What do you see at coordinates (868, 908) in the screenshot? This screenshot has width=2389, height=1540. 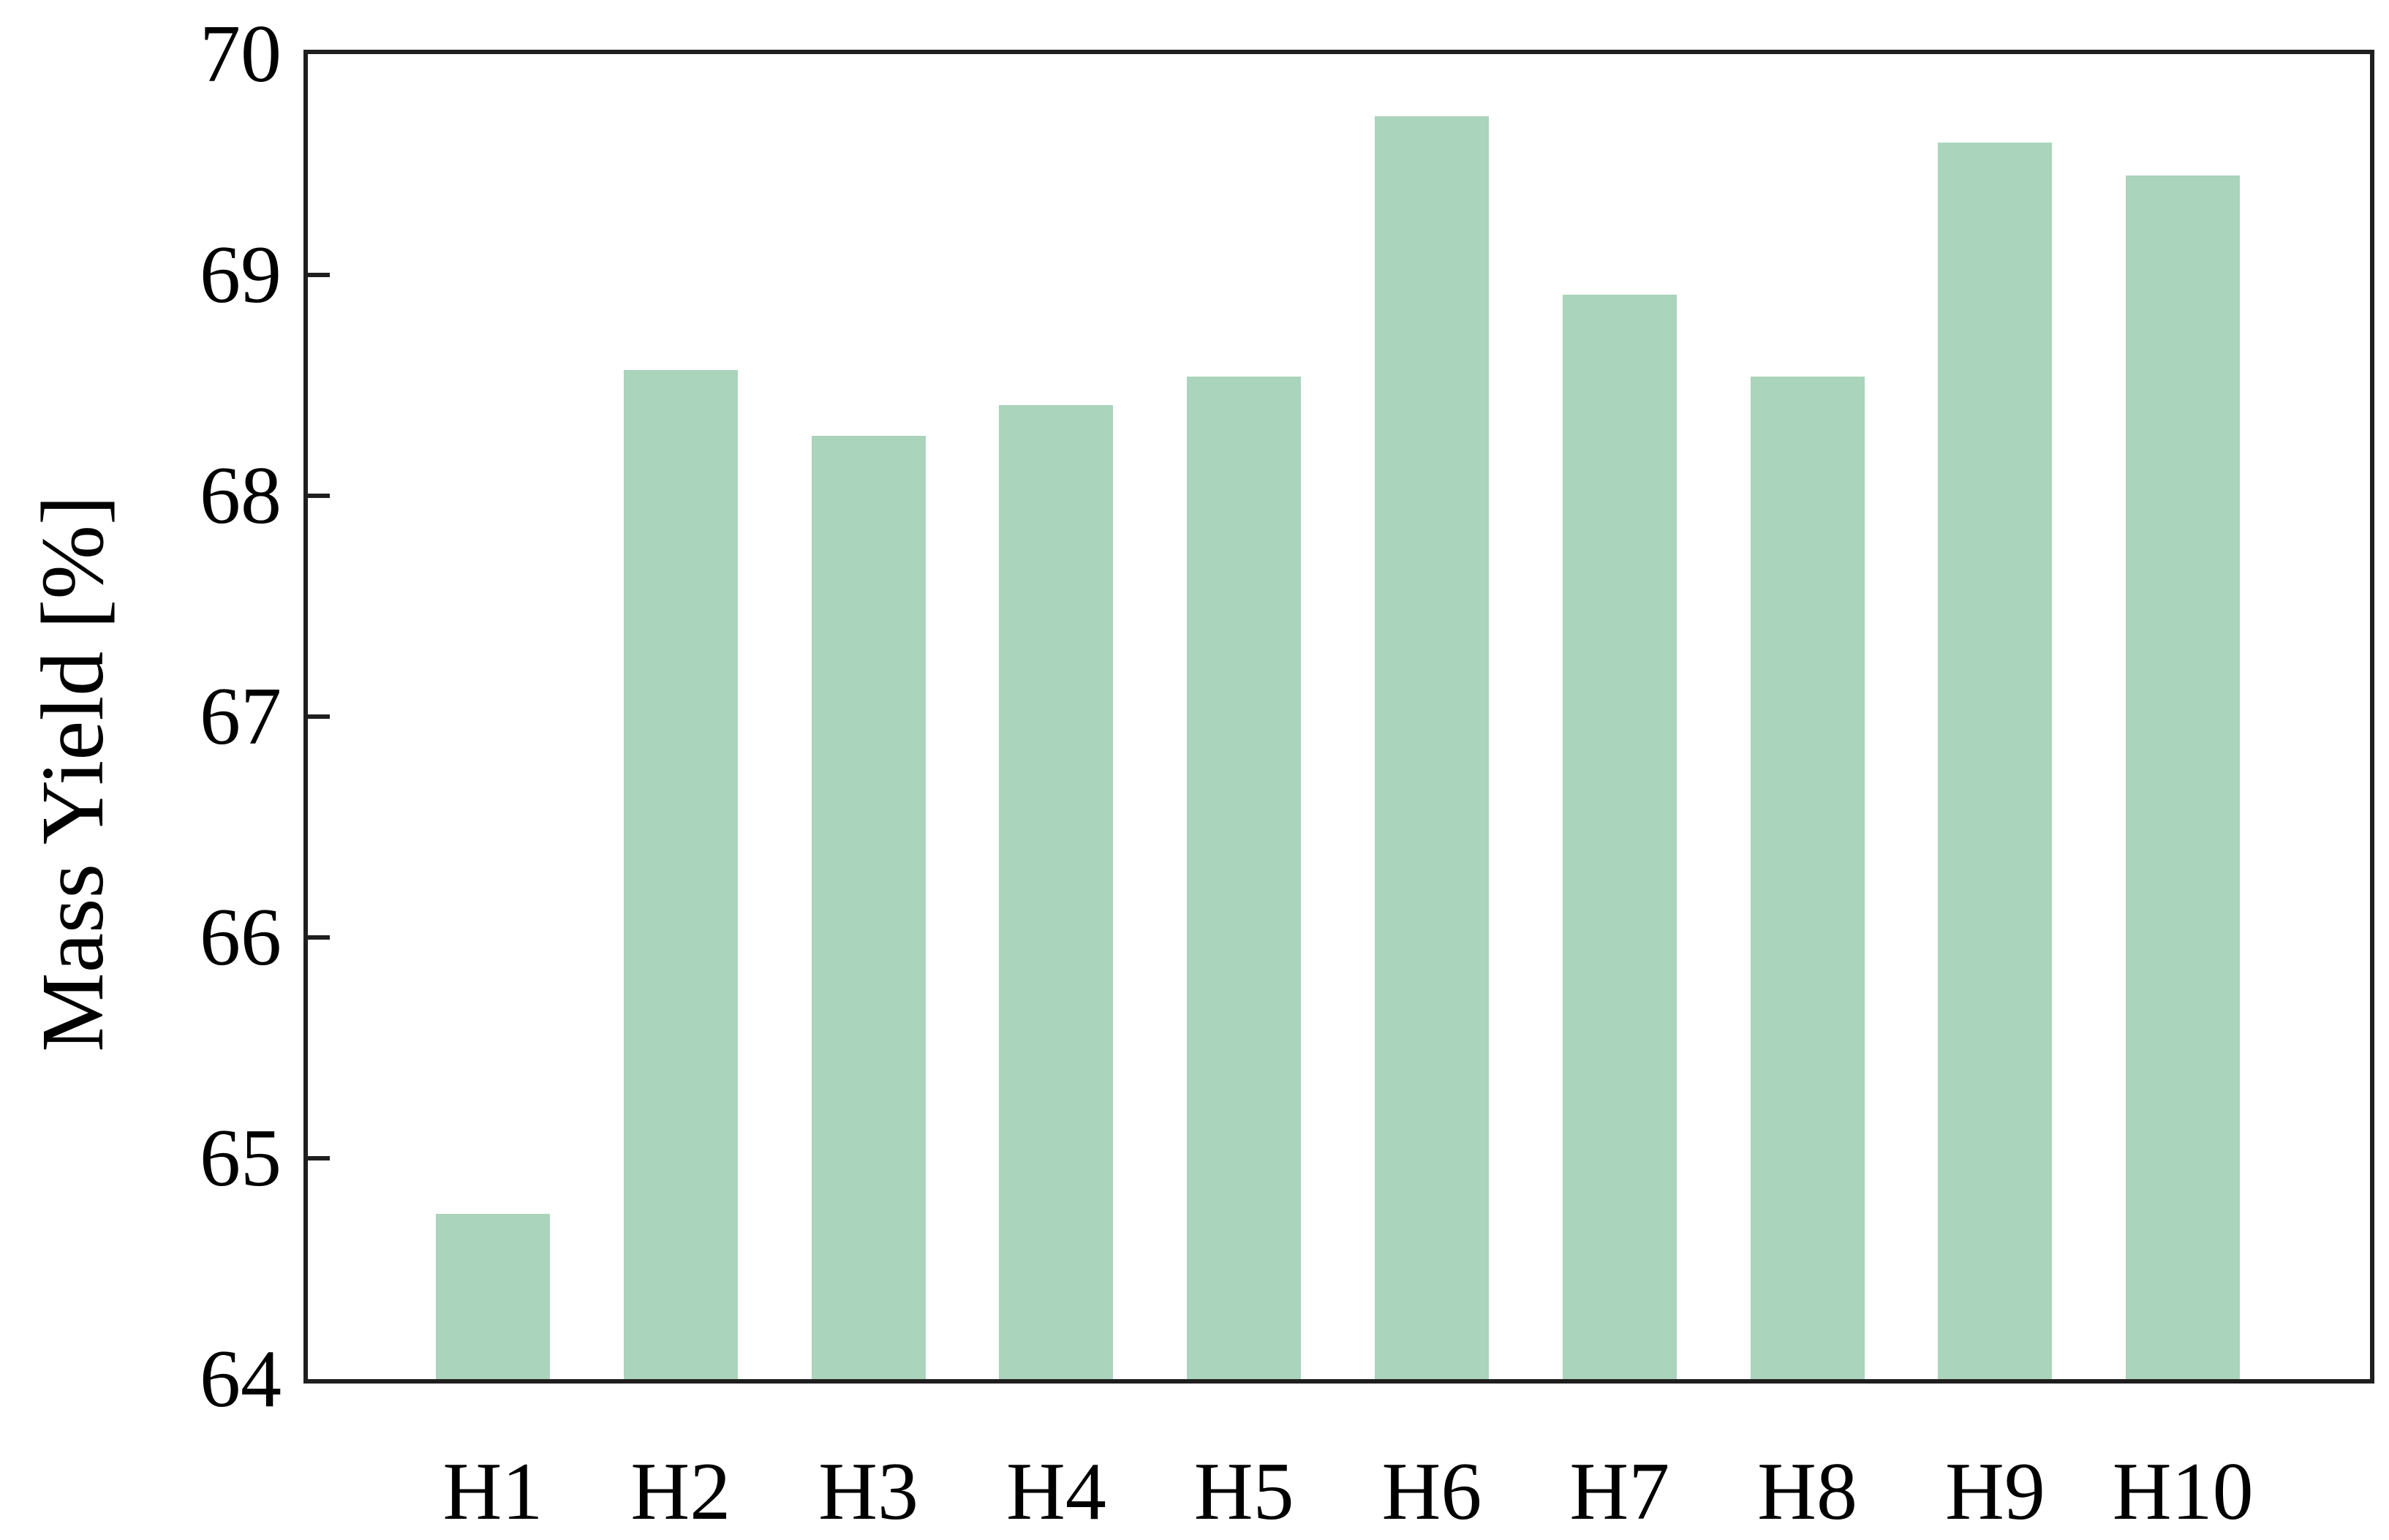 I see `bar-H3` at bounding box center [868, 908].